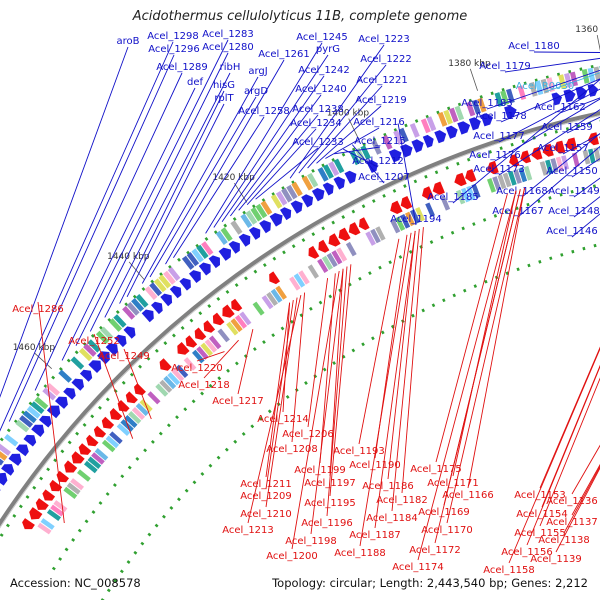  Describe the element at coordinates (384, 177) in the screenshot. I see `gene-label: Acel_1207` at that location.